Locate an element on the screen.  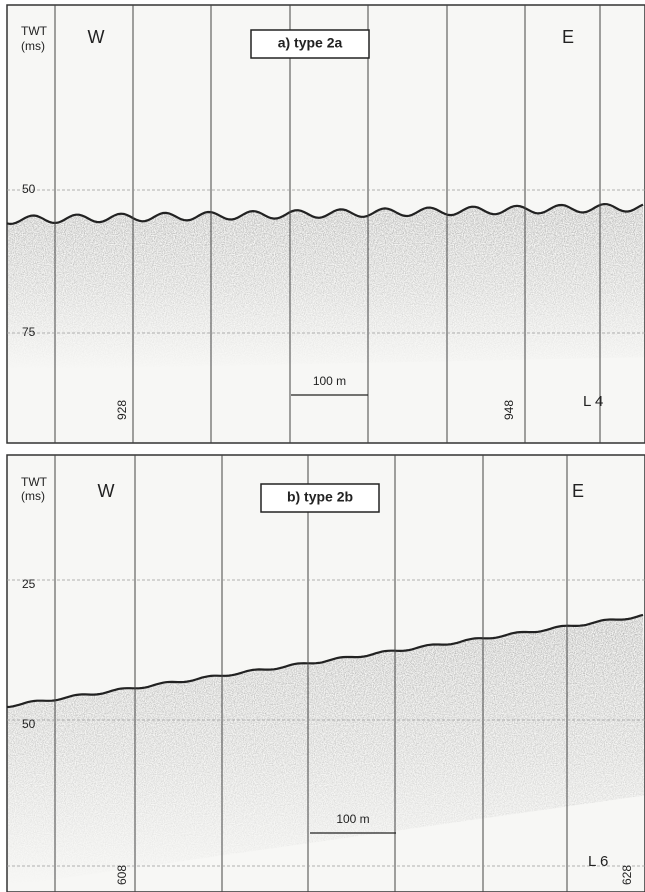
fix-label: 948 is located at coordinates (509, 410).